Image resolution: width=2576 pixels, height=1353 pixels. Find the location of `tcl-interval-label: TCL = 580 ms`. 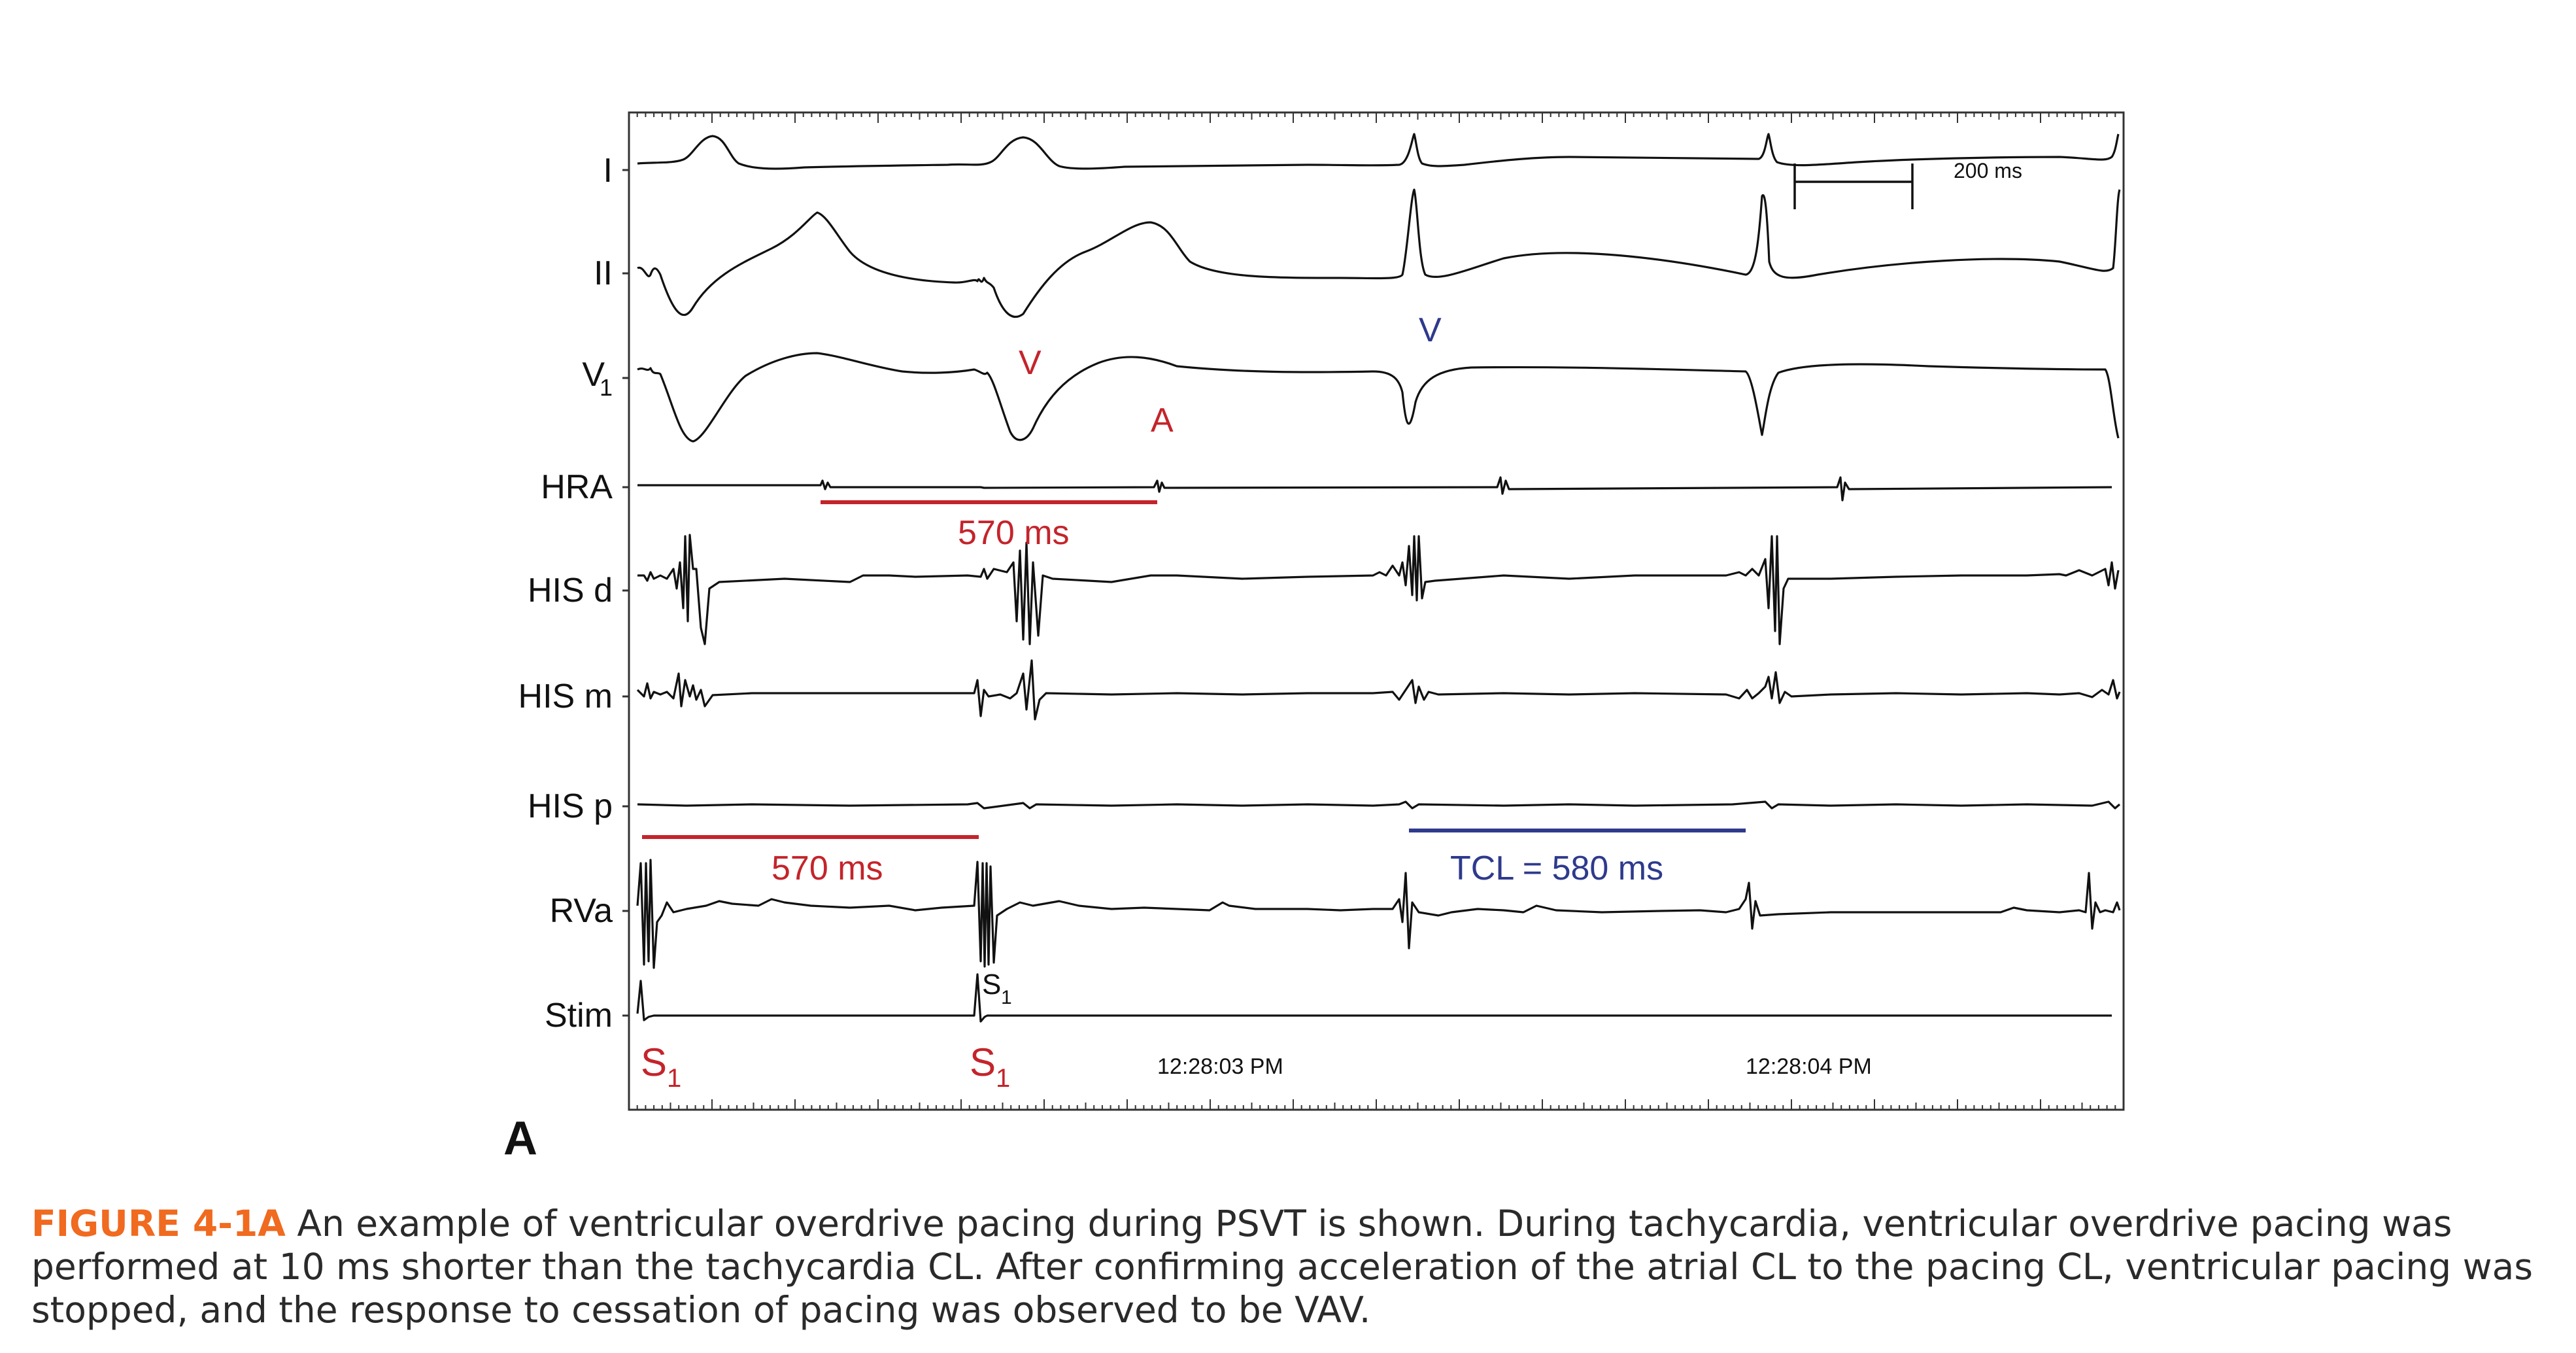

tcl-interval-label: TCL = 580 ms is located at coordinates (1556, 868).